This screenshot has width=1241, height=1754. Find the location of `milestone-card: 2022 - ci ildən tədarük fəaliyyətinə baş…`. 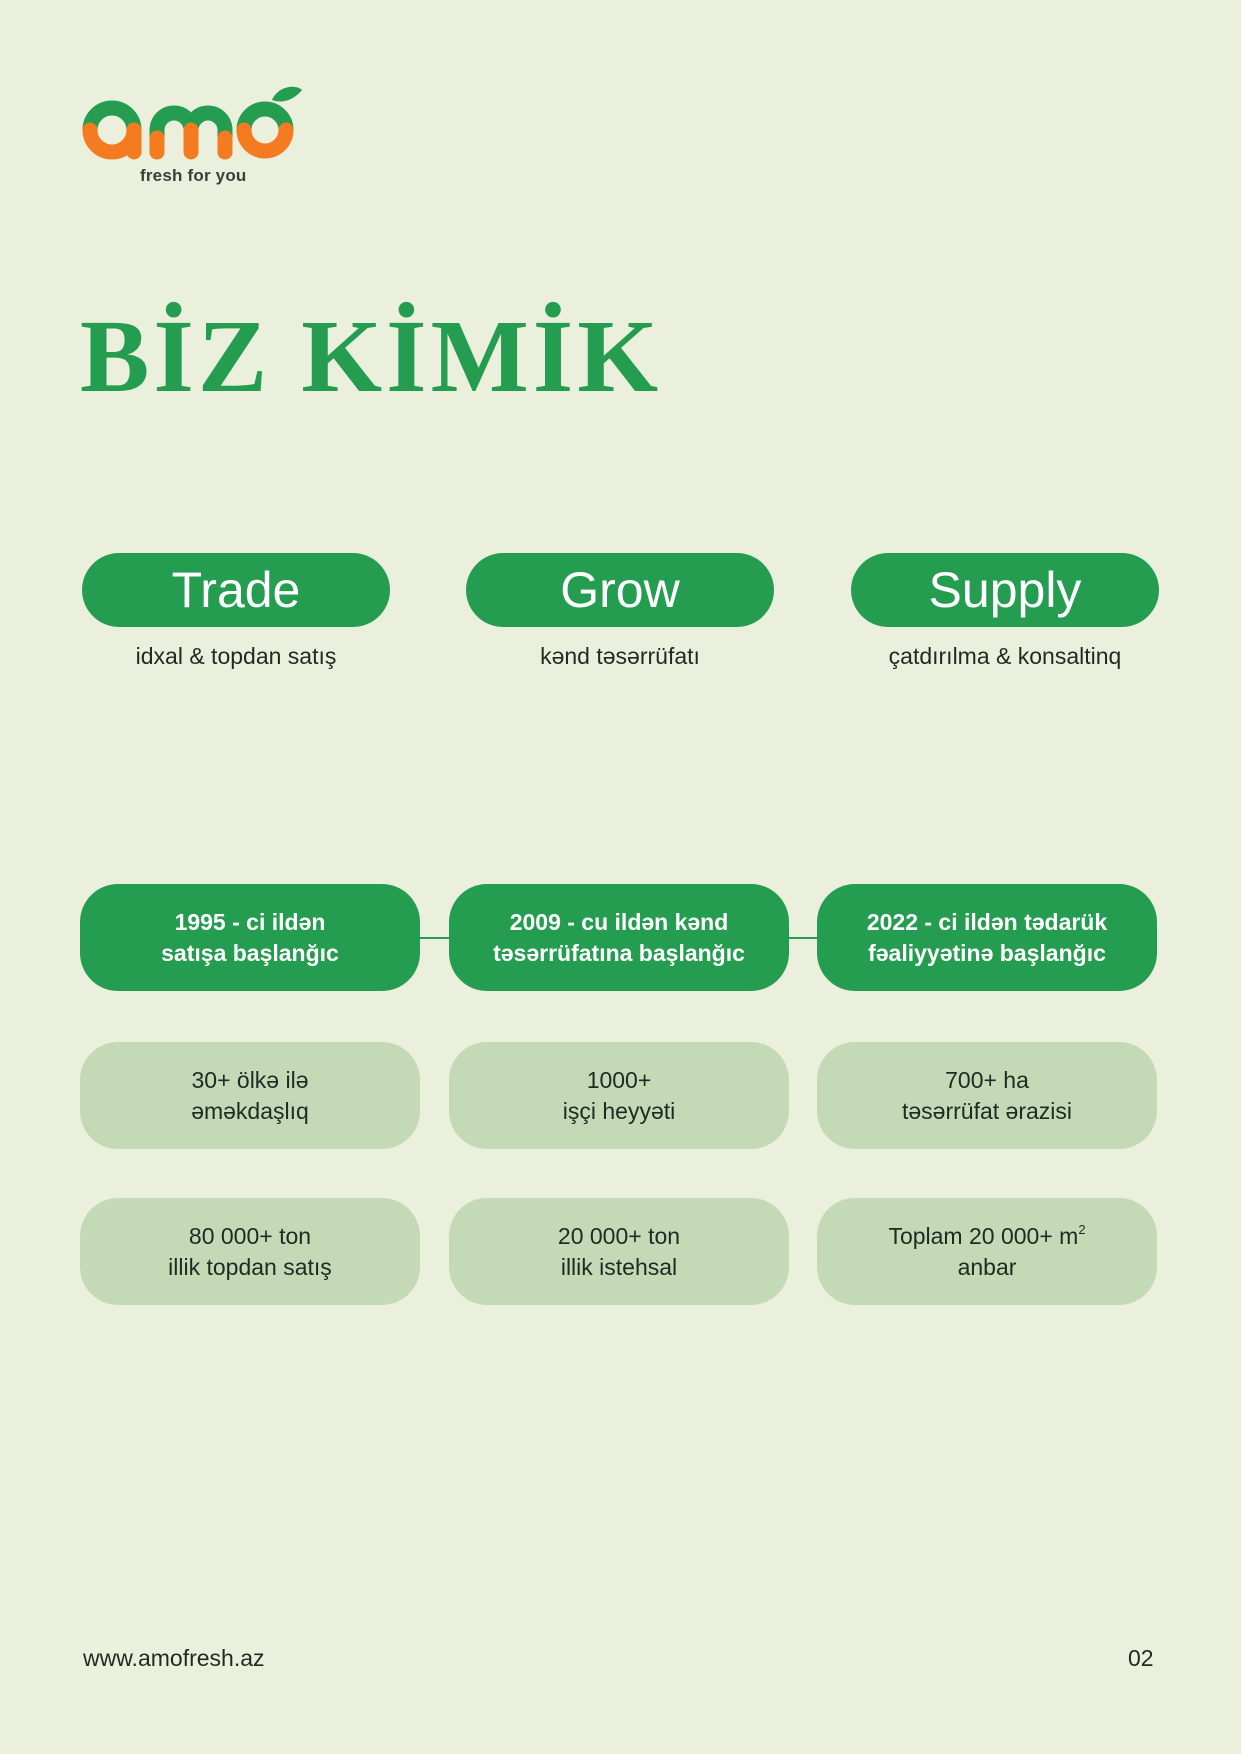

milestone-card: 2022 - ci ildən tədarük fəaliyyətinə baş… is located at coordinates (987, 937).